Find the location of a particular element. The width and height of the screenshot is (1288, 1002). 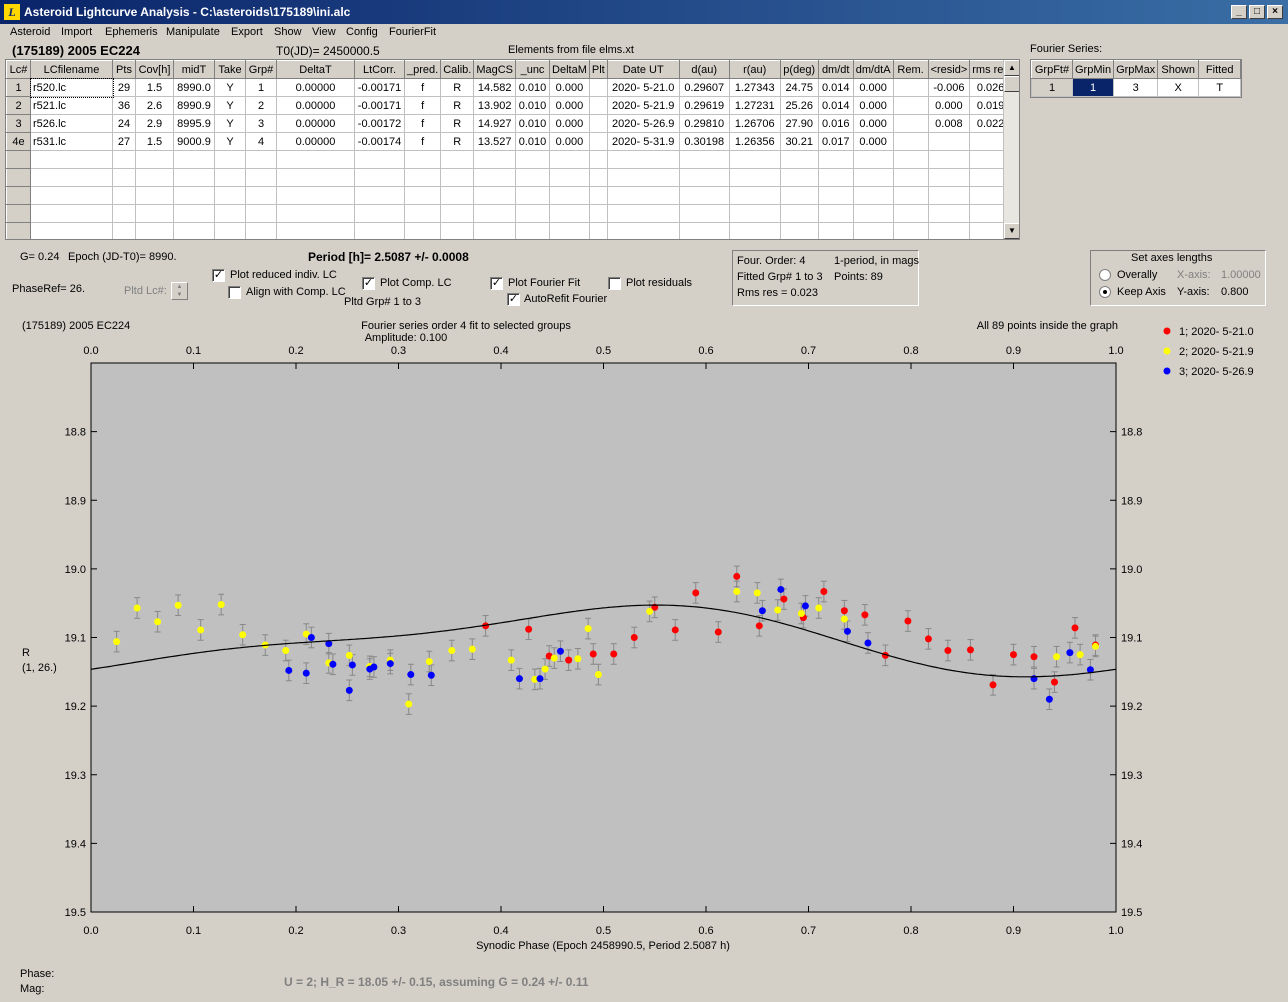

scroll-thumb is located at coordinates (1011, 84).